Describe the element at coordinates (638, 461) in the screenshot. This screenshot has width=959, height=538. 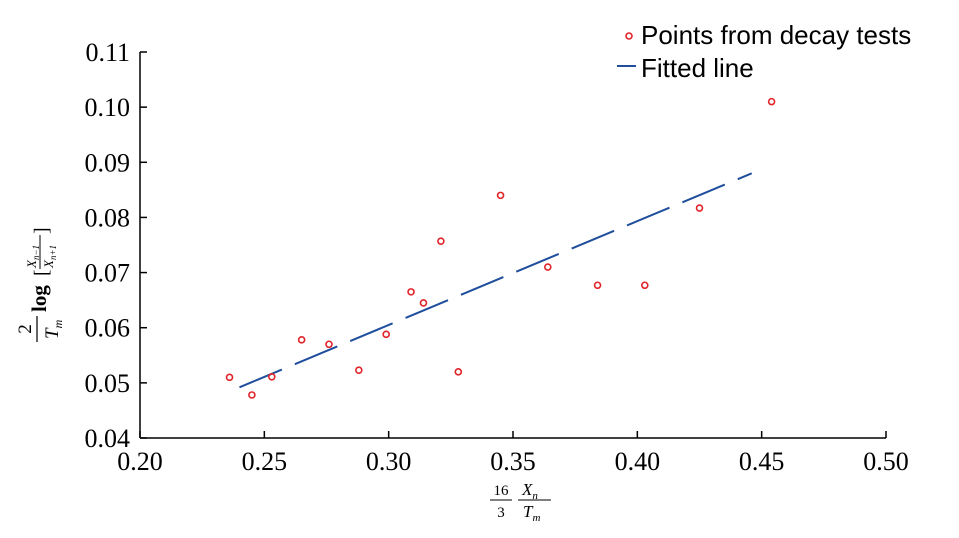
I see `x-tick-label: 0.40` at that location.